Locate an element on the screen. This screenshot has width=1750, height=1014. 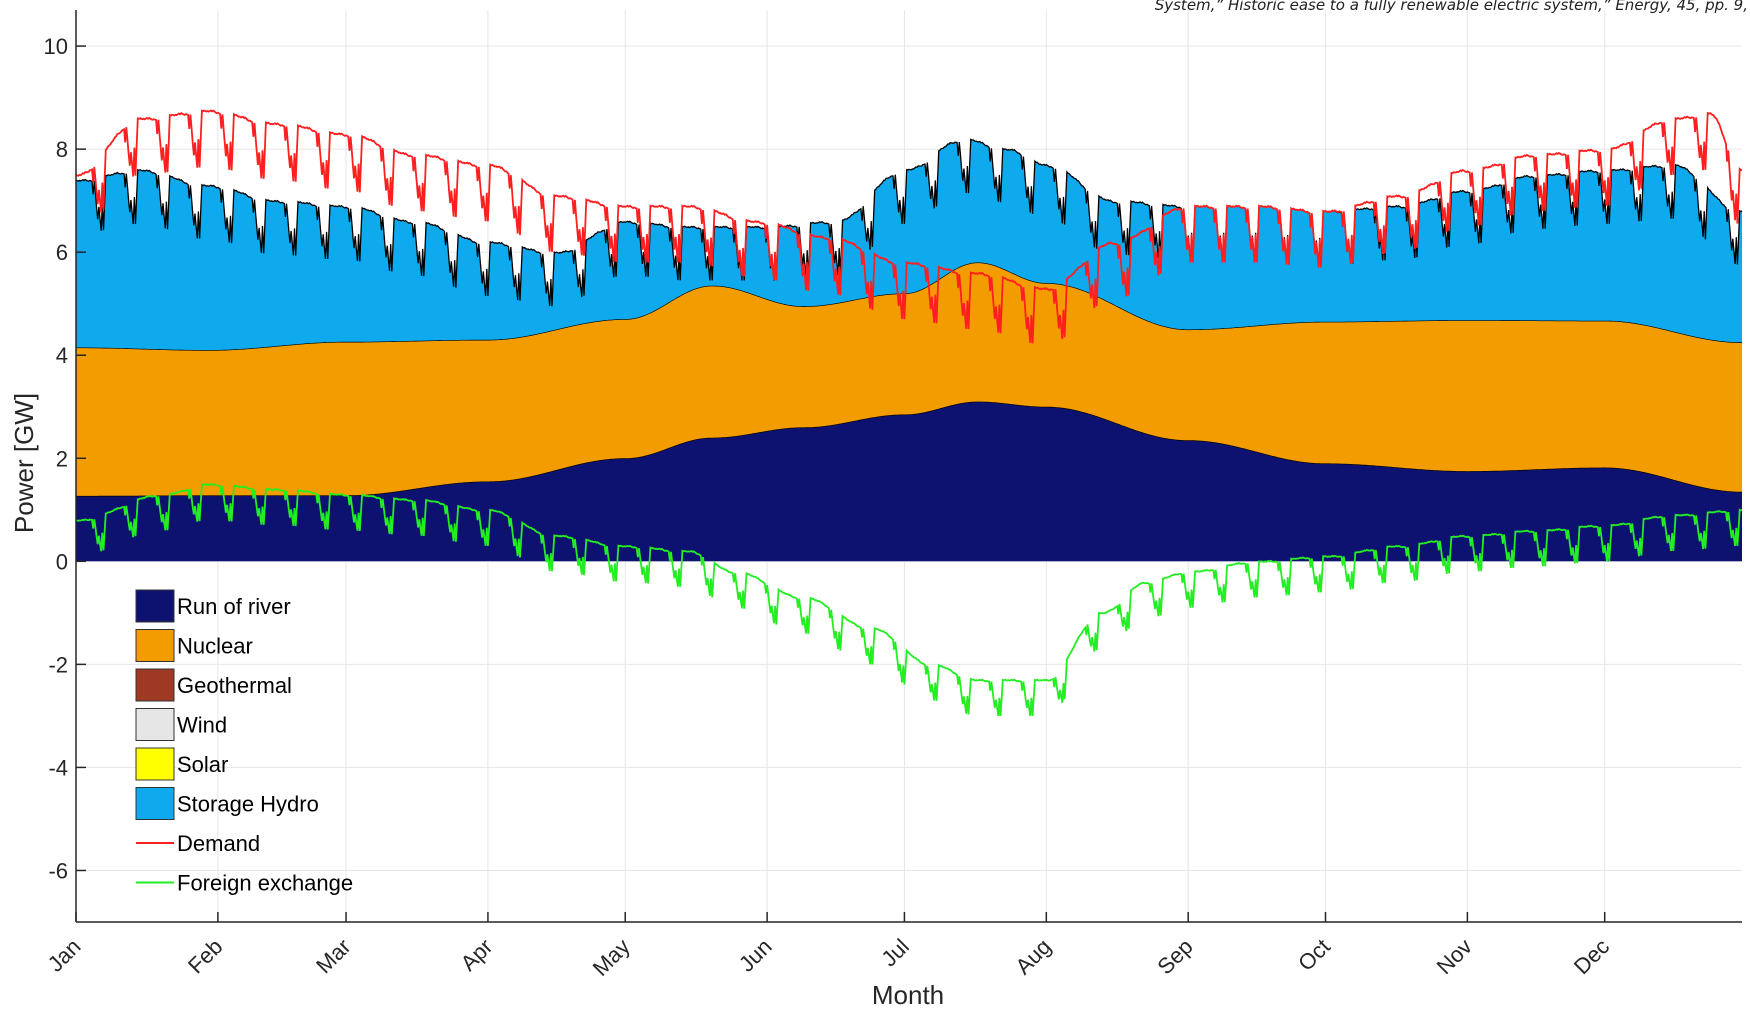
legend-label-geothermal: Geothermal is located at coordinates (234, 685).